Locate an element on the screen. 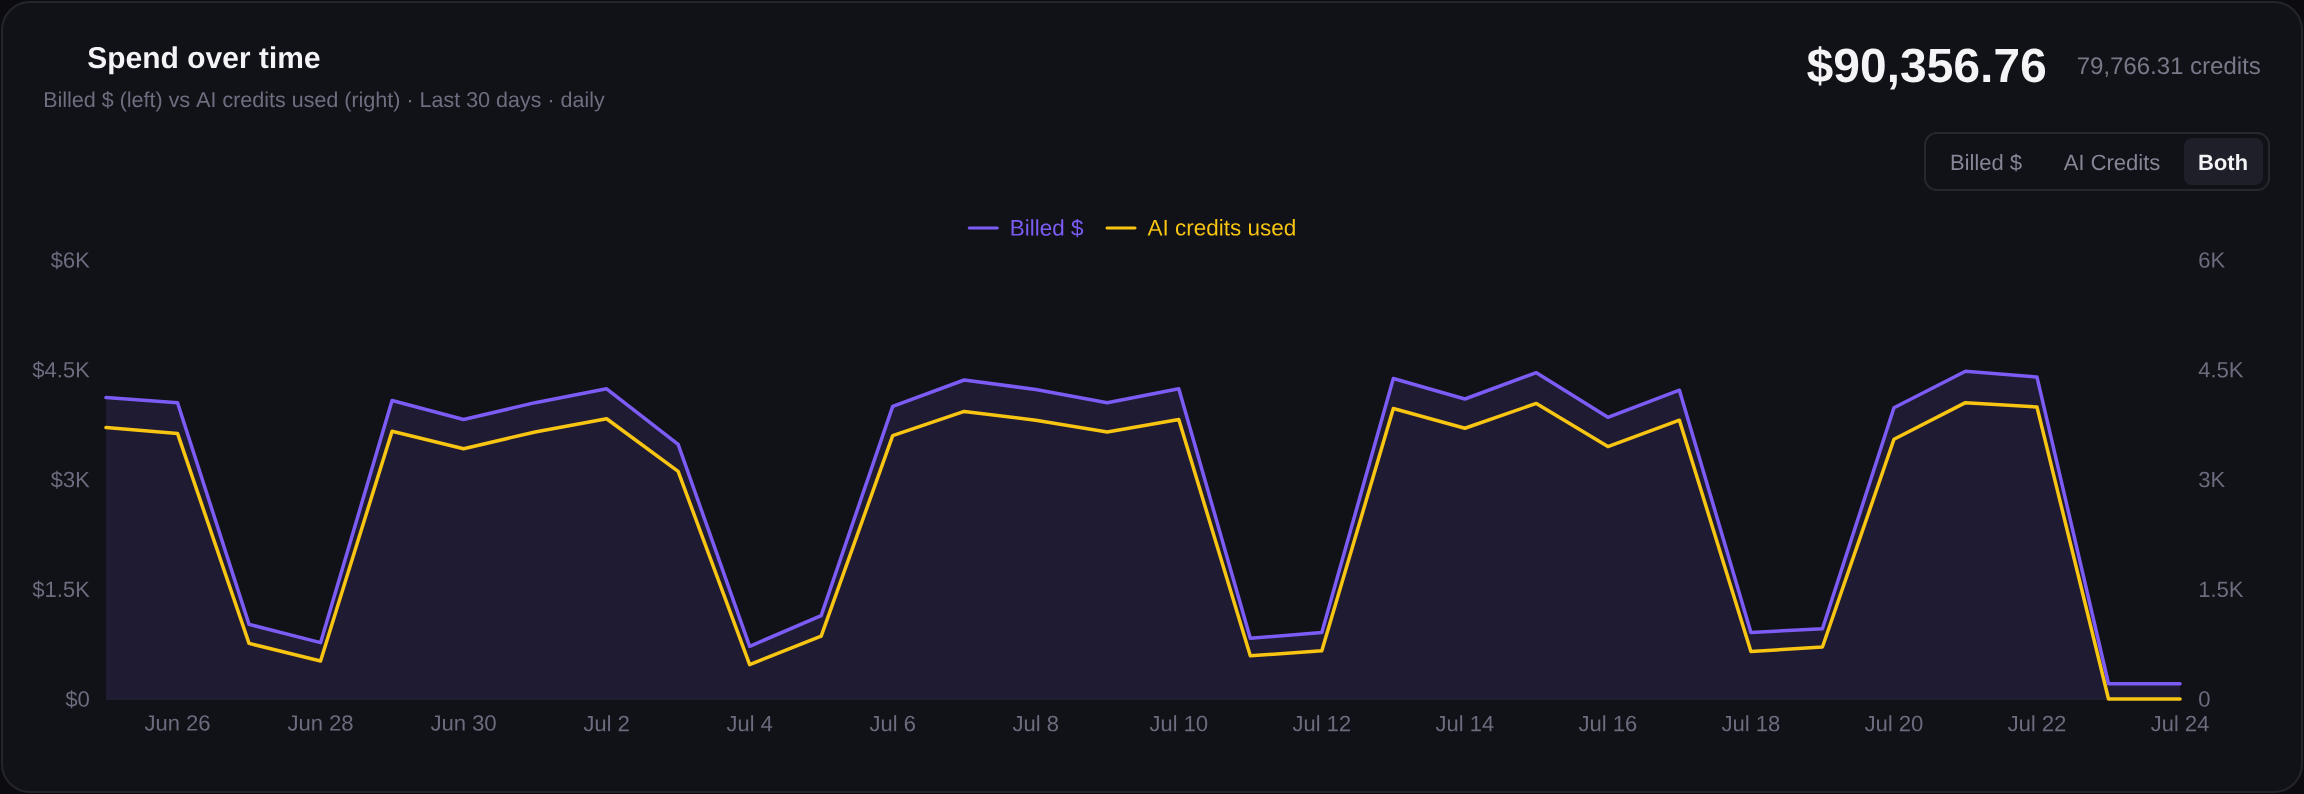  x-tick-label: Jun 26 is located at coordinates (177, 723).